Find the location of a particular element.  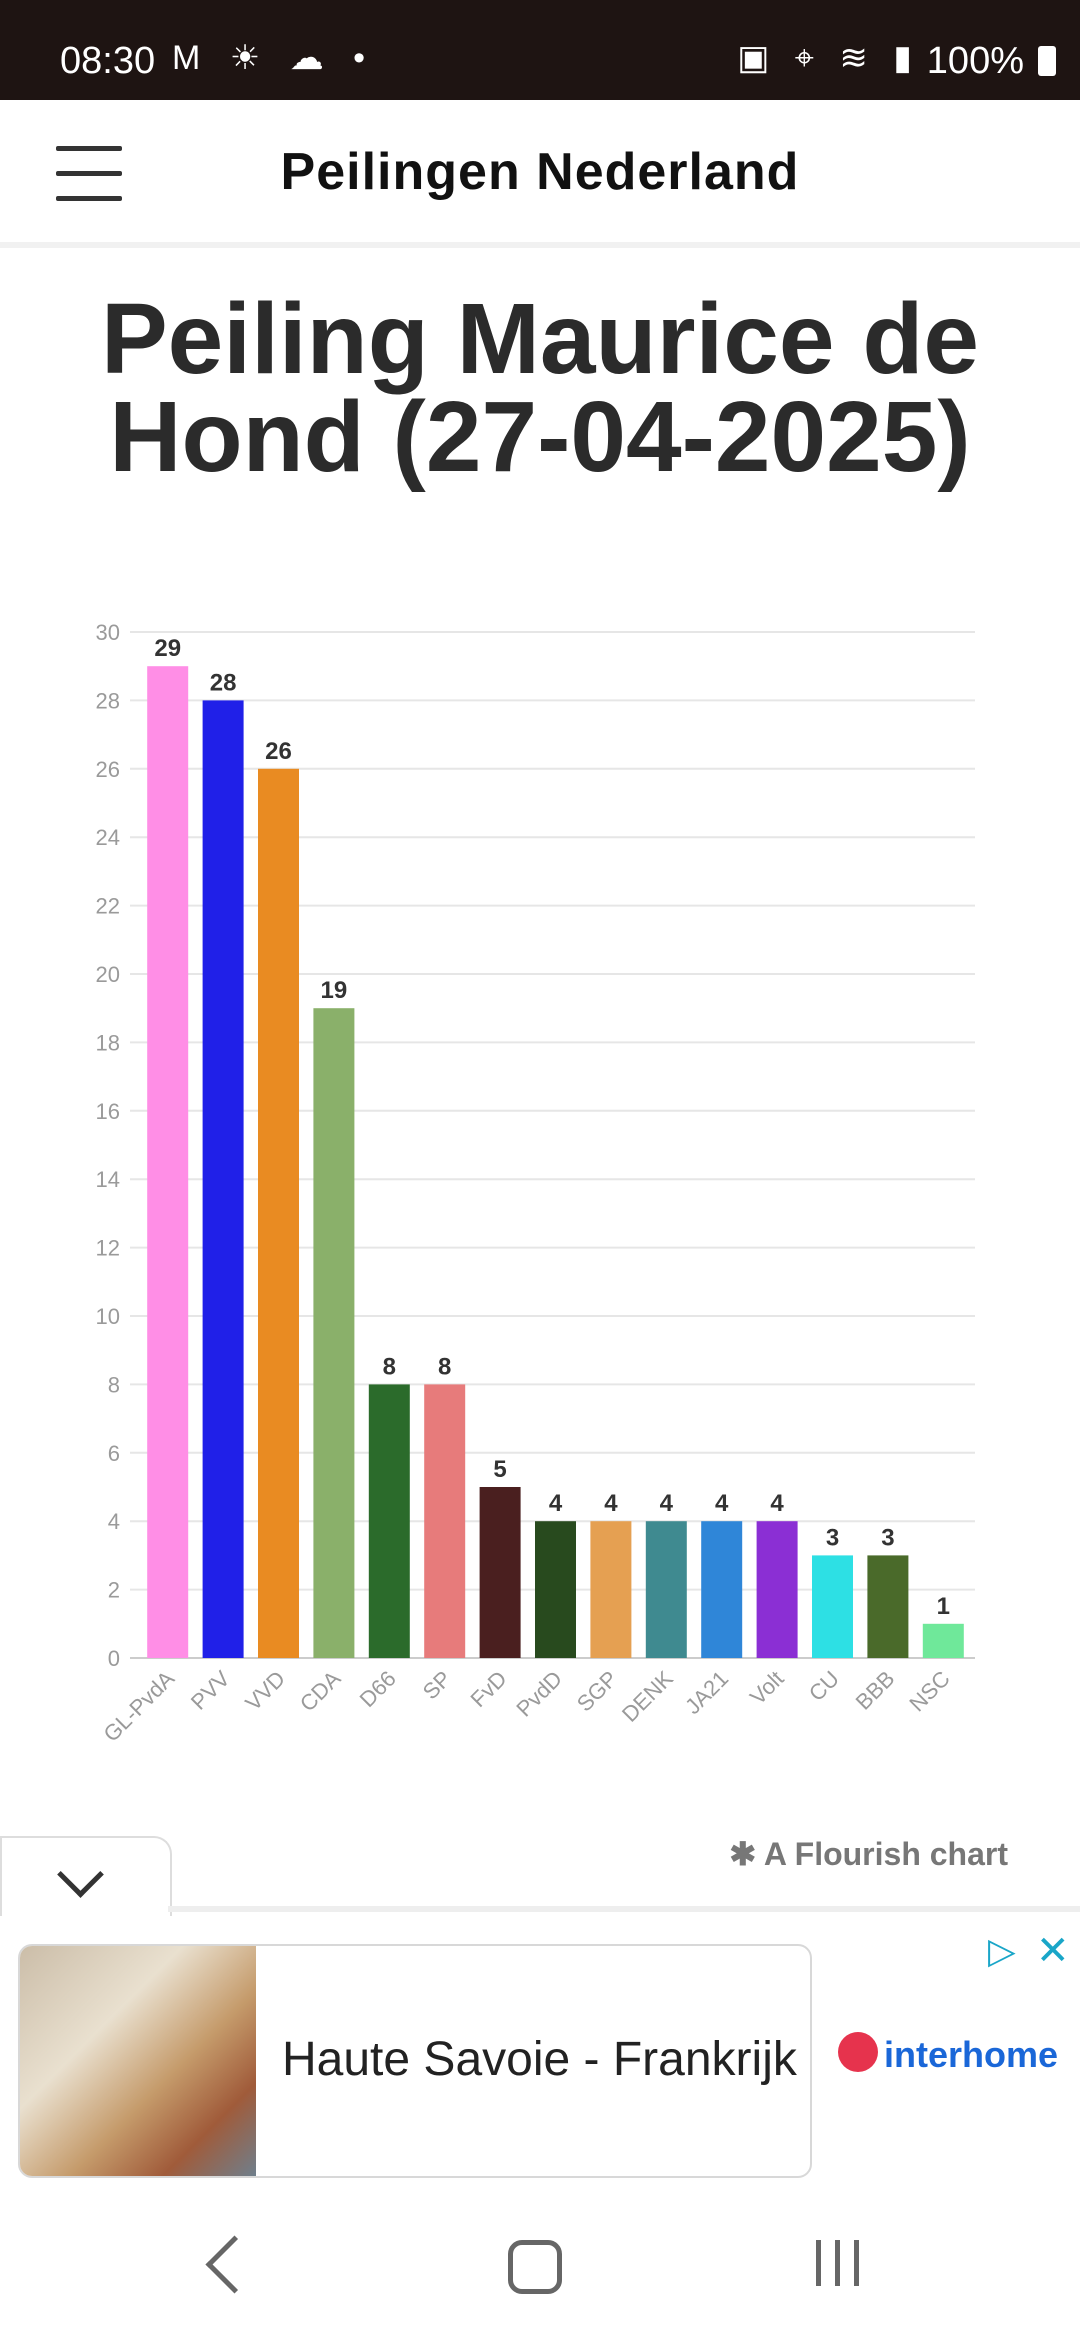

y-tick-label: 28 is located at coordinates (108, 700).